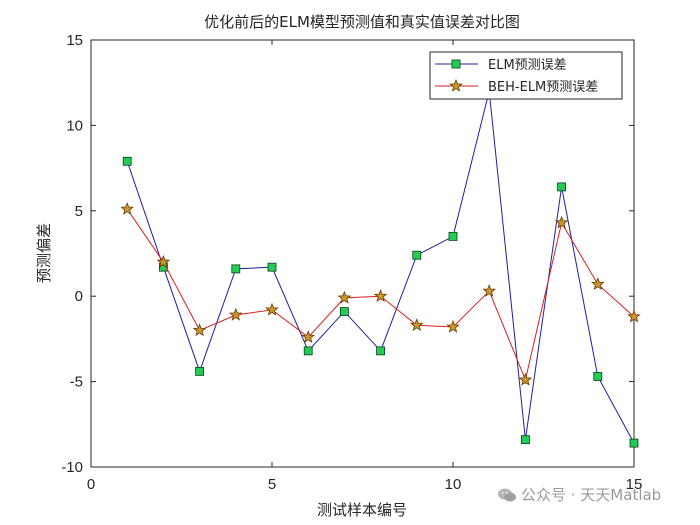  Describe the element at coordinates (365, 484) in the screenshot. I see `x-tick-labels: 0 5 10 15` at that location.